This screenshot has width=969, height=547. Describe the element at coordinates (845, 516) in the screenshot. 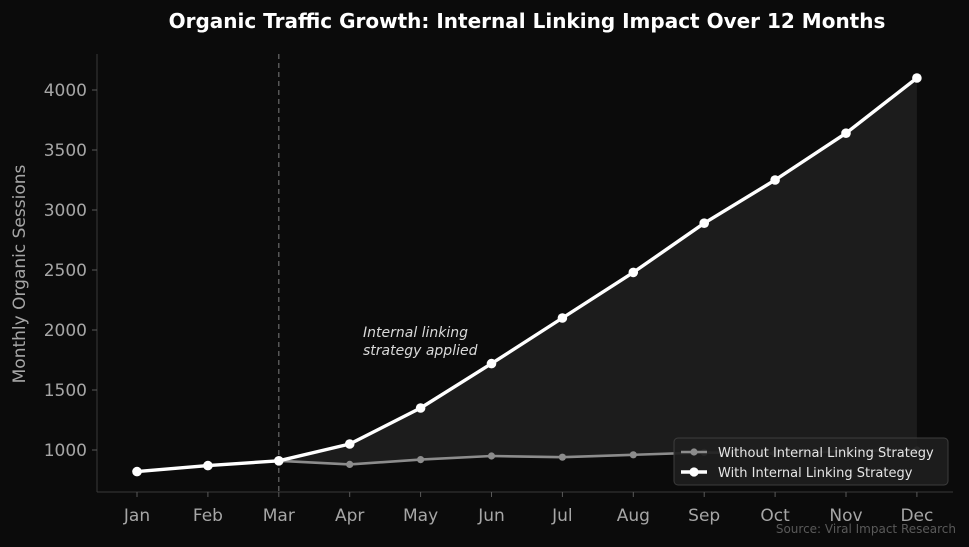

I see `x-tick-label: Nov` at that location.